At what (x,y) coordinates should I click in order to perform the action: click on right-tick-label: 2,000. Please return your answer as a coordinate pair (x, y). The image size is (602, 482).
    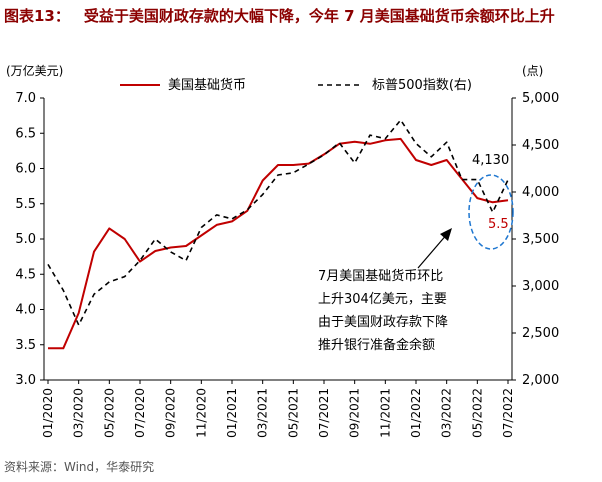
    Looking at the image, I should click on (540, 380).